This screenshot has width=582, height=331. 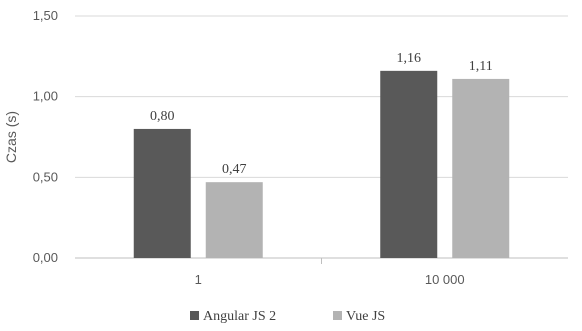 What do you see at coordinates (198, 279) in the screenshot?
I see `category-label: 1` at bounding box center [198, 279].